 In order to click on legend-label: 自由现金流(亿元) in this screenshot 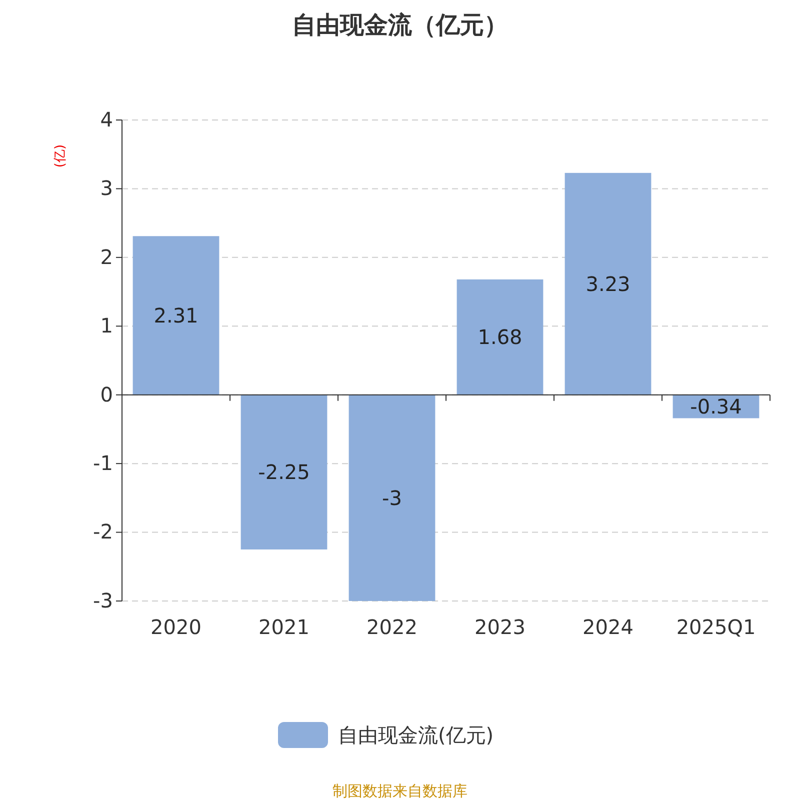, I will do `click(416, 735)`.